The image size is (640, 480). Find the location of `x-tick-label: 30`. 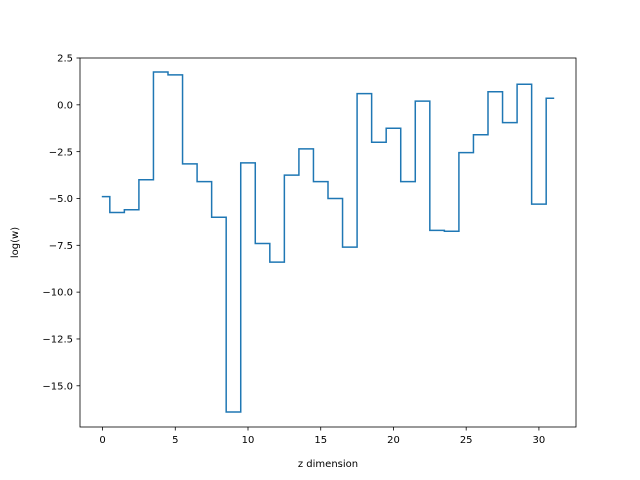

x-tick-label: 30 is located at coordinates (539, 440).